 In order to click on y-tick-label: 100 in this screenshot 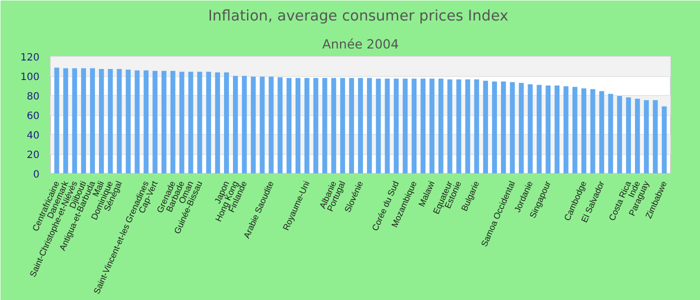, I will do `click(30, 77)`.